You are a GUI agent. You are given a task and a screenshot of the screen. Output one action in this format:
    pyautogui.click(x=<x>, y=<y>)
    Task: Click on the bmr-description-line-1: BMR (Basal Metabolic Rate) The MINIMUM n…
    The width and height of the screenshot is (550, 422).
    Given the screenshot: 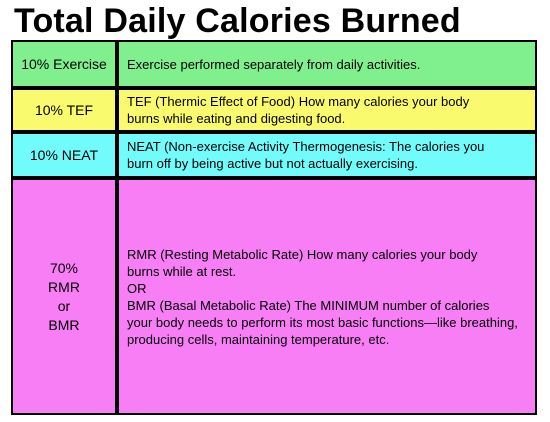 What is the action you would take?
    pyautogui.click(x=308, y=305)
    